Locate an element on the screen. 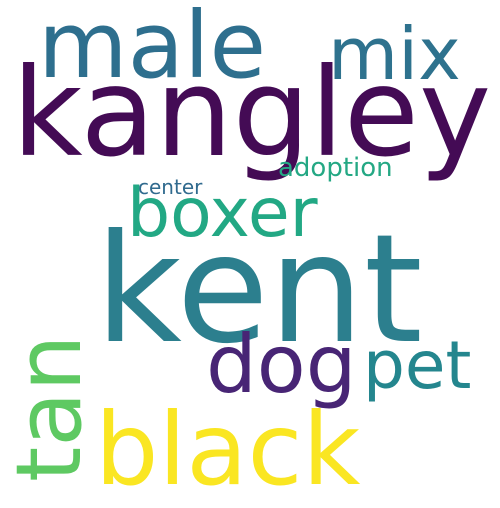 The width and height of the screenshot is (500, 508). word-male: male is located at coordinates (152, 49).